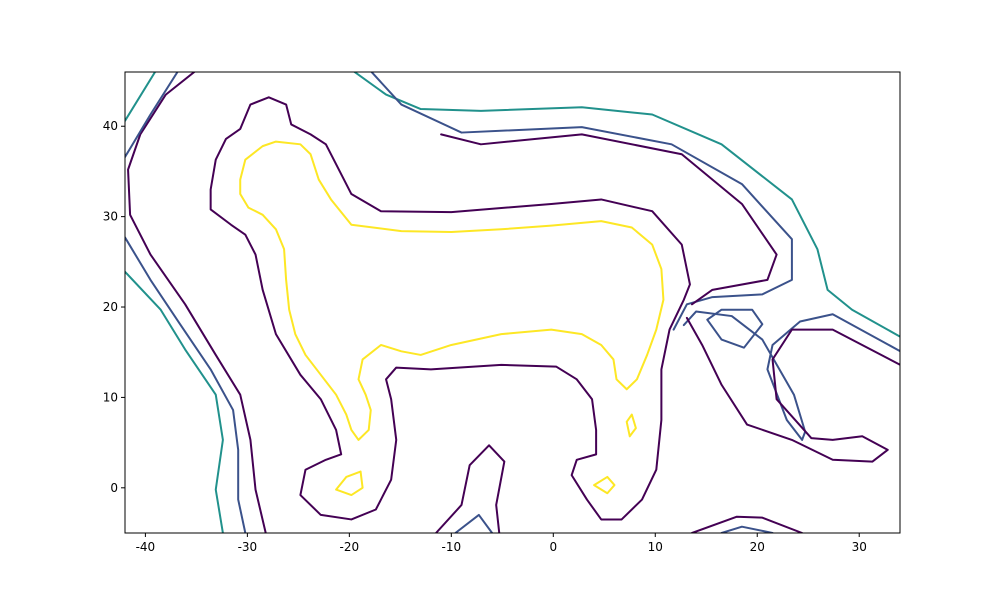  What do you see at coordinates (757, 547) in the screenshot?
I see `x-tick-label: 20` at bounding box center [757, 547].